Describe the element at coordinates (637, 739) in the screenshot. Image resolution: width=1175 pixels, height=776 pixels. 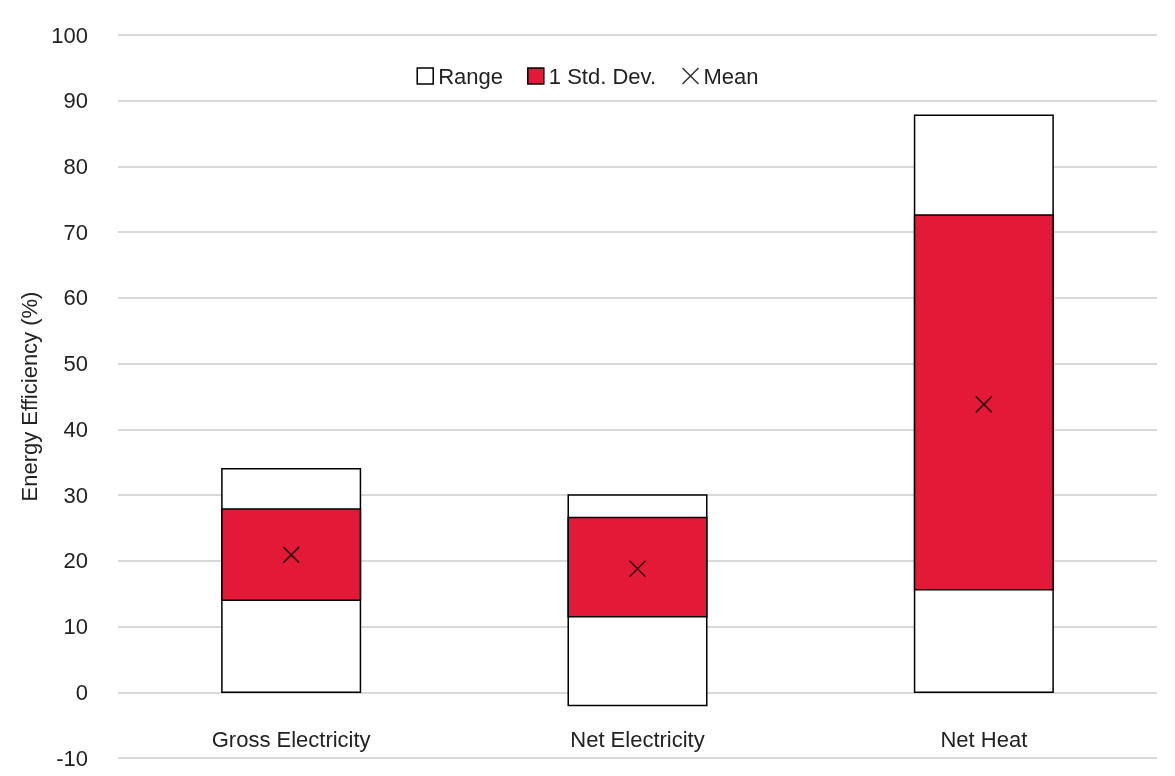
I see `x-tick-label: Net Electricity` at that location.